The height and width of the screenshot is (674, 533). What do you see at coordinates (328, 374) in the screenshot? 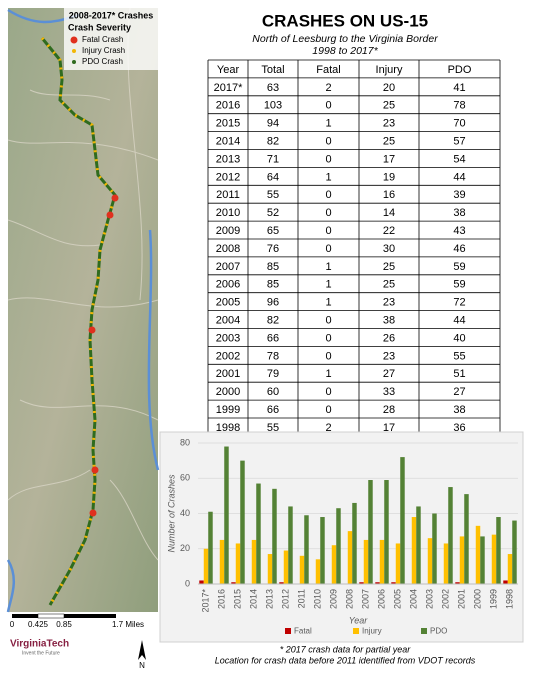
I see `table-cell: 1` at bounding box center [328, 374].